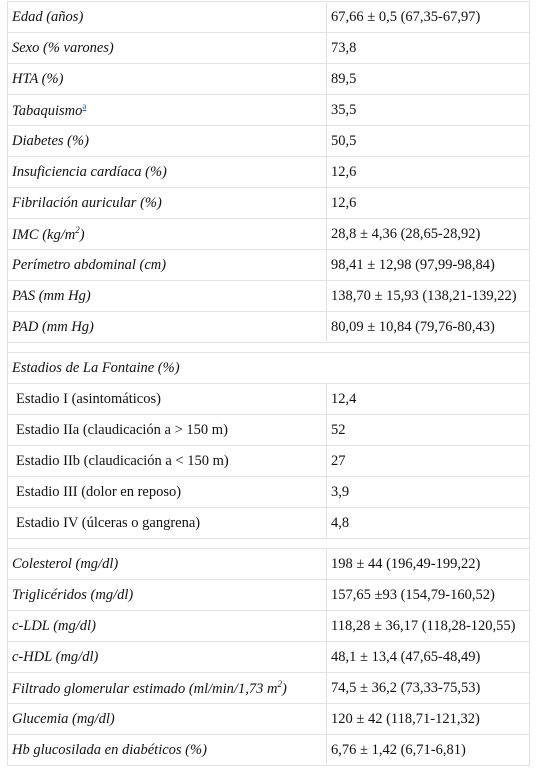 This screenshot has width=541, height=771. I want to click on label-text: Insuficiencia cardíaca (%), so click(89, 171).